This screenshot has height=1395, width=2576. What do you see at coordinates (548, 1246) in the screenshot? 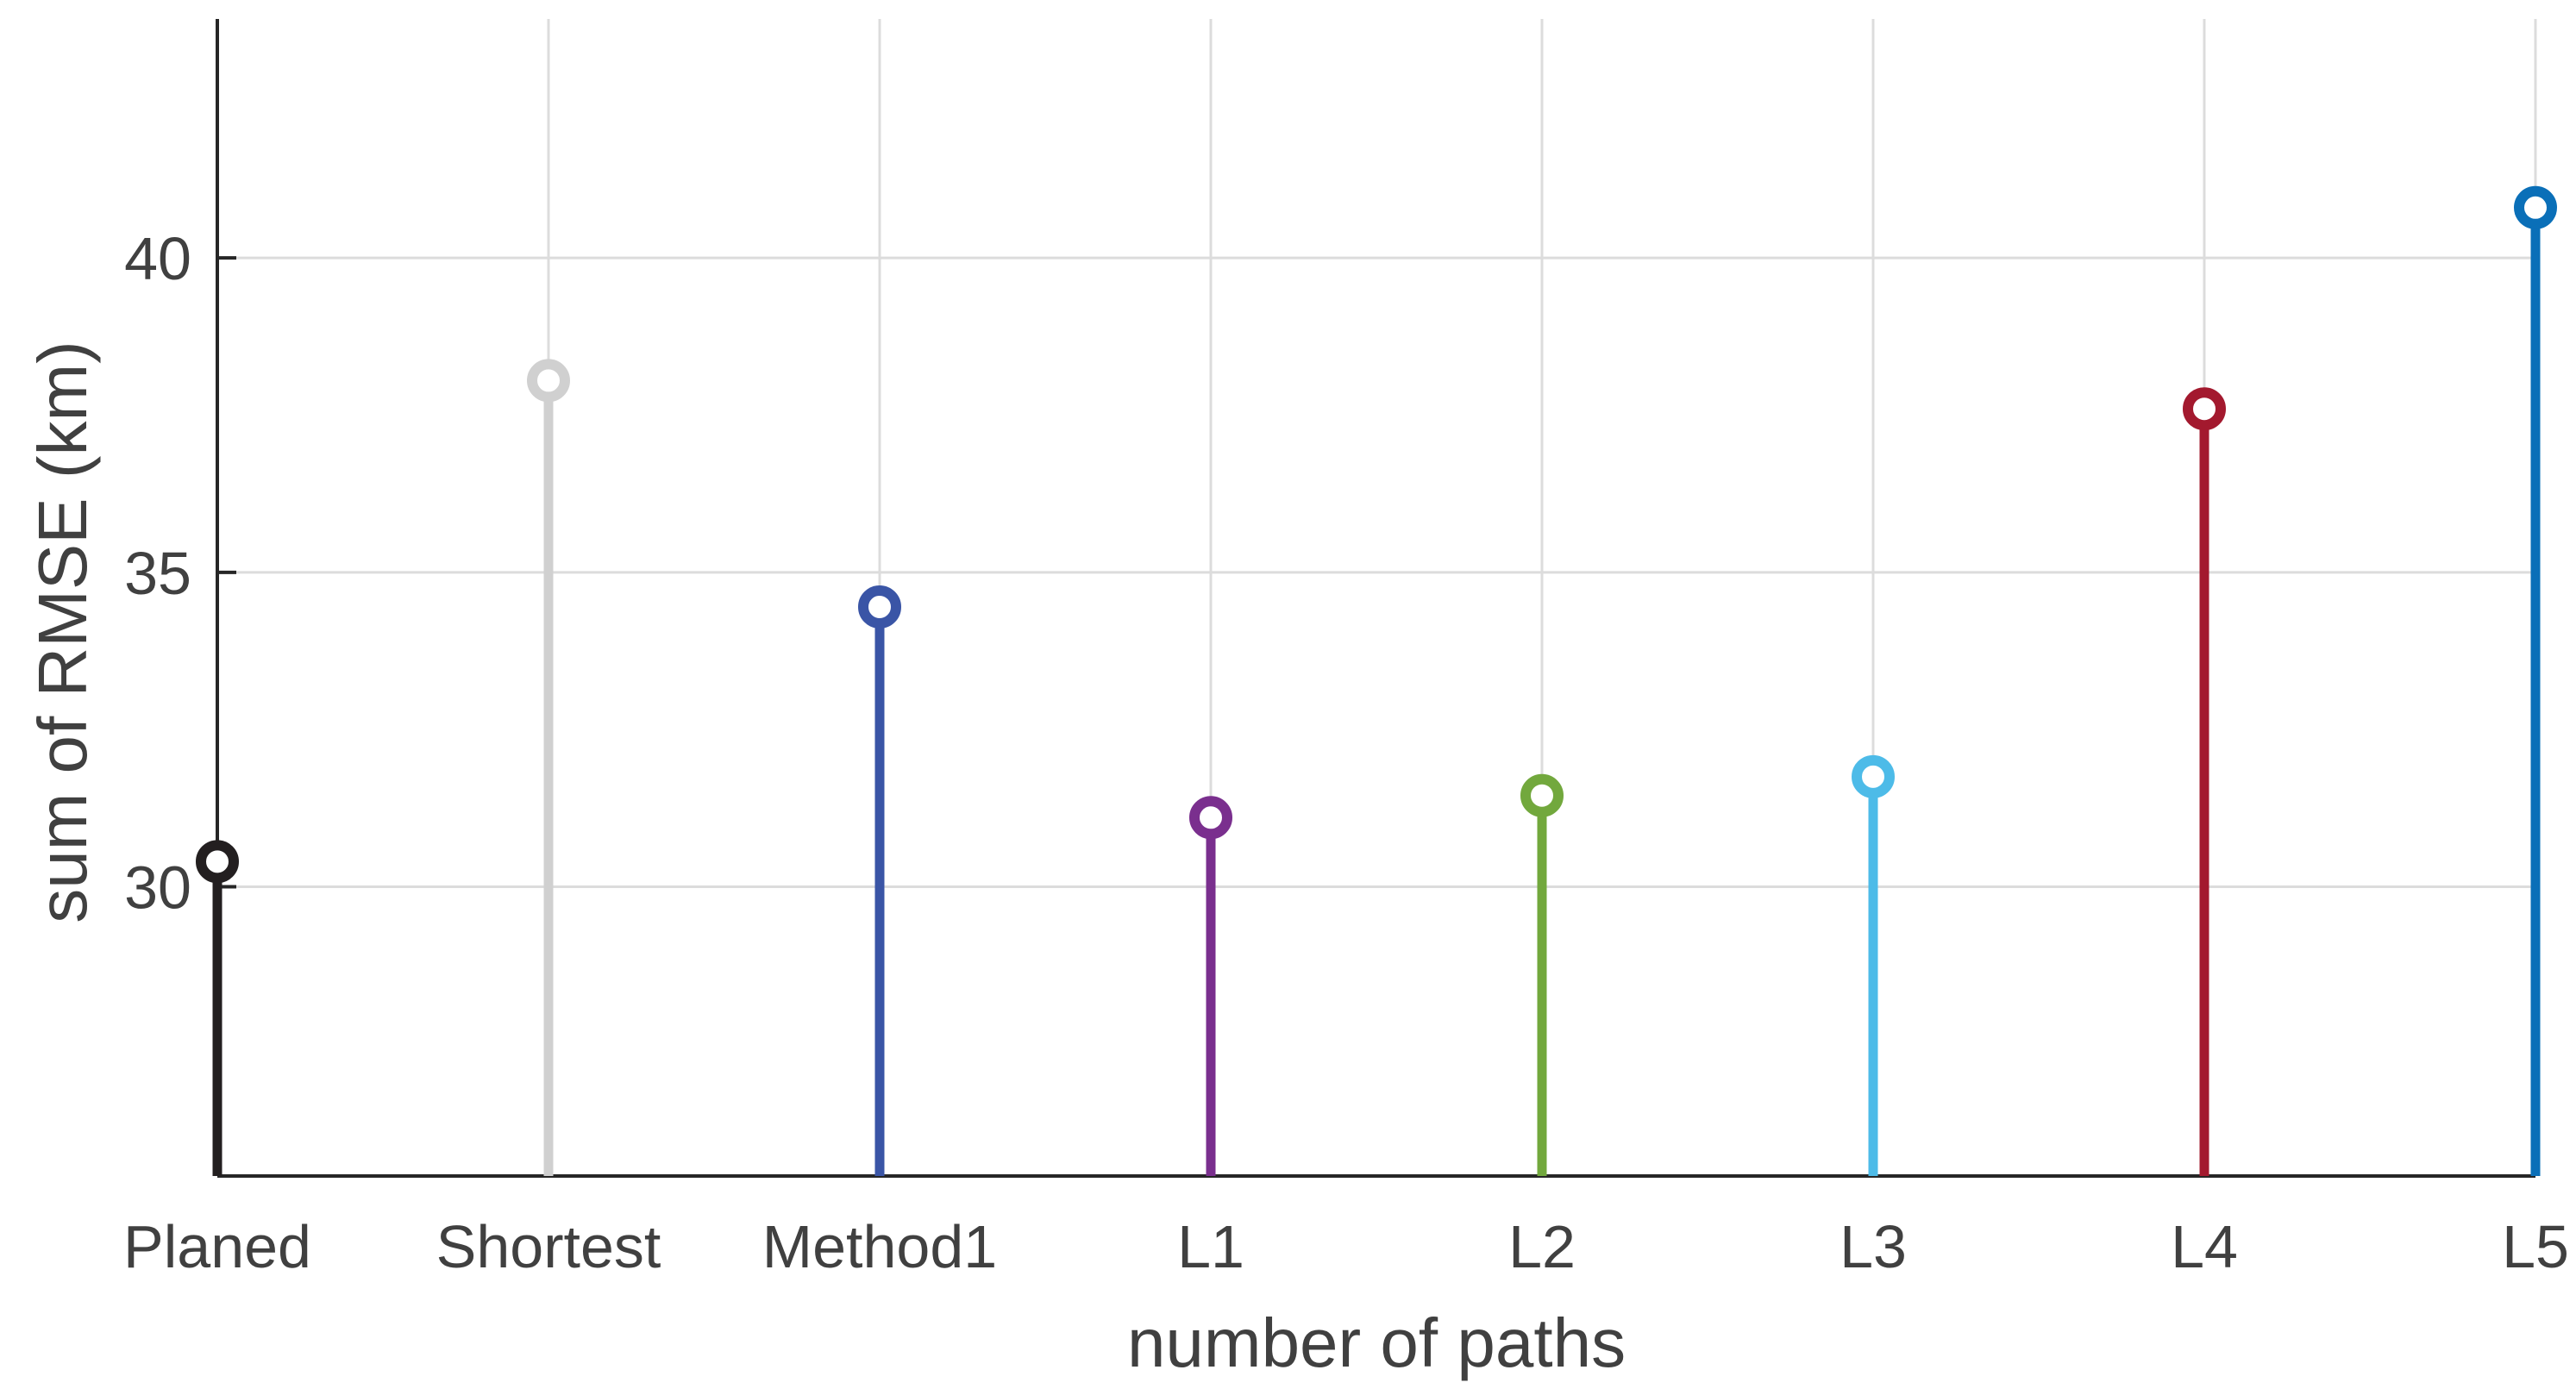
I see `x-tick-label: Shortest` at bounding box center [548, 1246].